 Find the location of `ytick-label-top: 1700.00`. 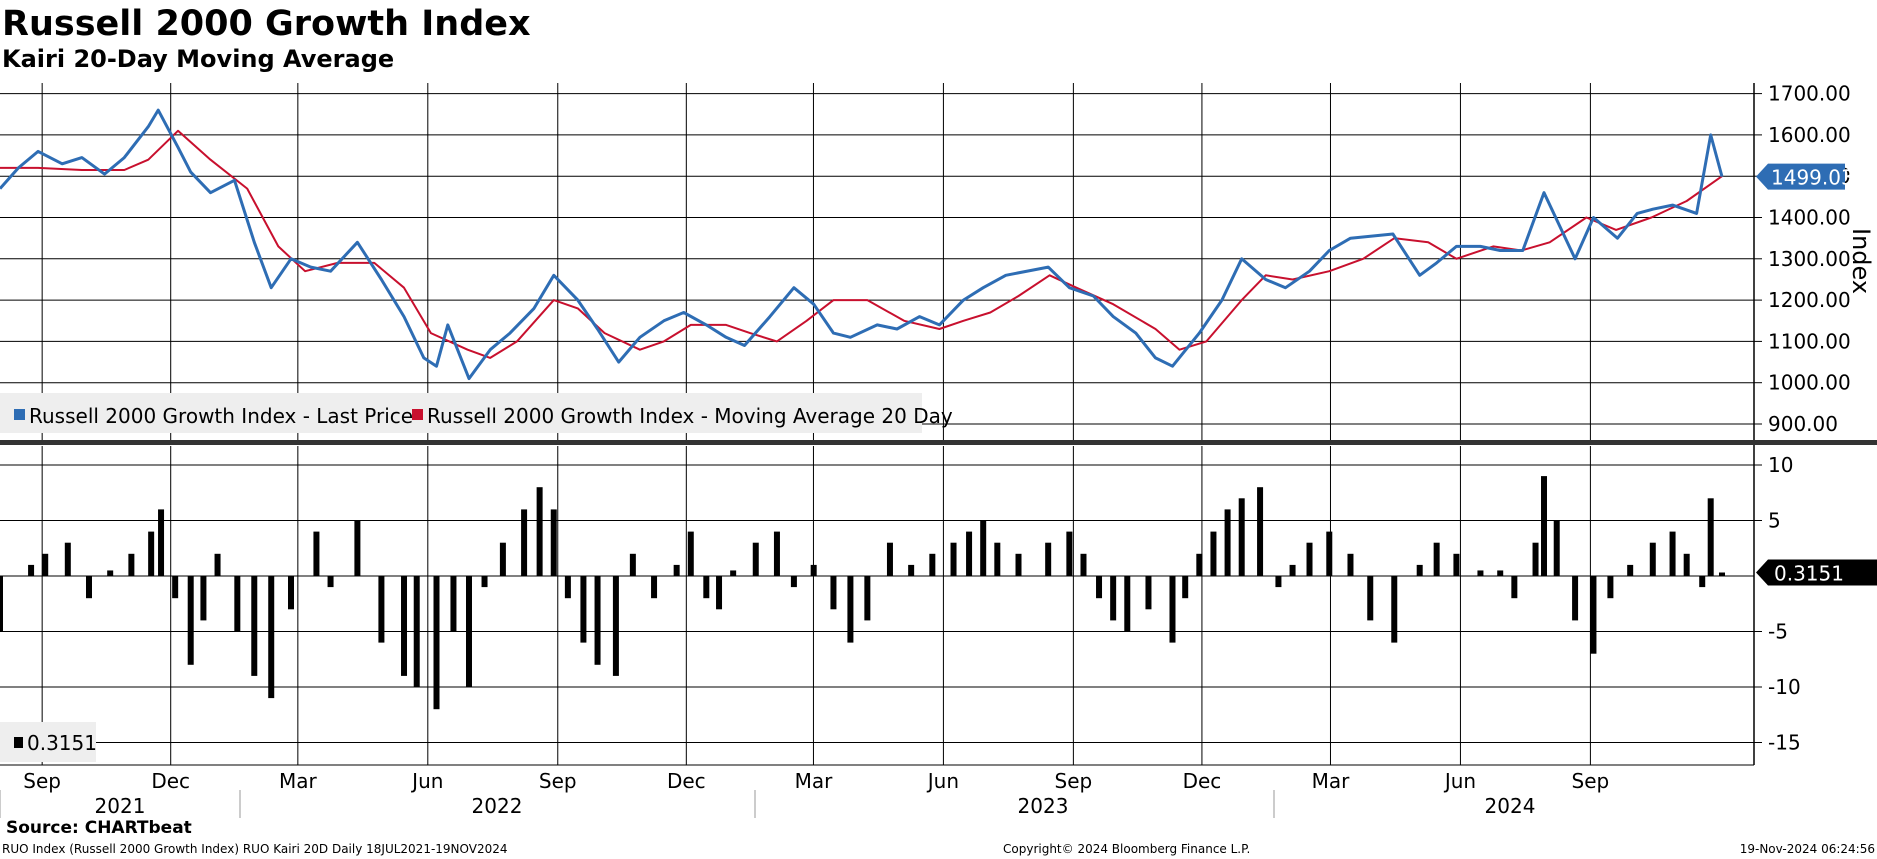

ytick-label-top: 1700.00 is located at coordinates (1809, 94).